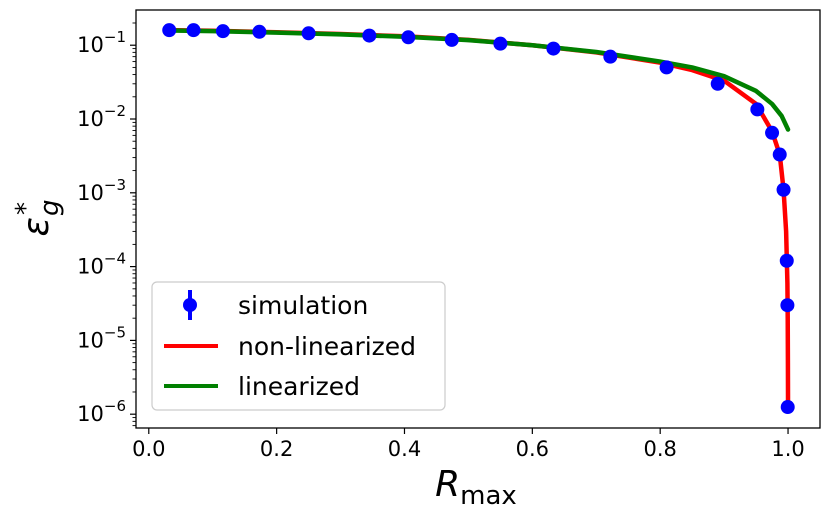 The image size is (830, 514). I want to click on x-axis-label-sub: max, so click(488, 496).